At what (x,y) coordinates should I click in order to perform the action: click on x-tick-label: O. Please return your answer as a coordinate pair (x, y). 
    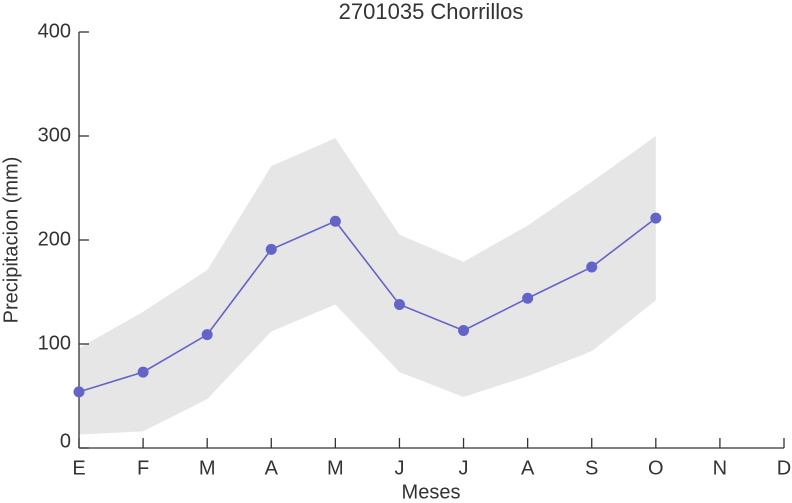
    Looking at the image, I should click on (656, 468).